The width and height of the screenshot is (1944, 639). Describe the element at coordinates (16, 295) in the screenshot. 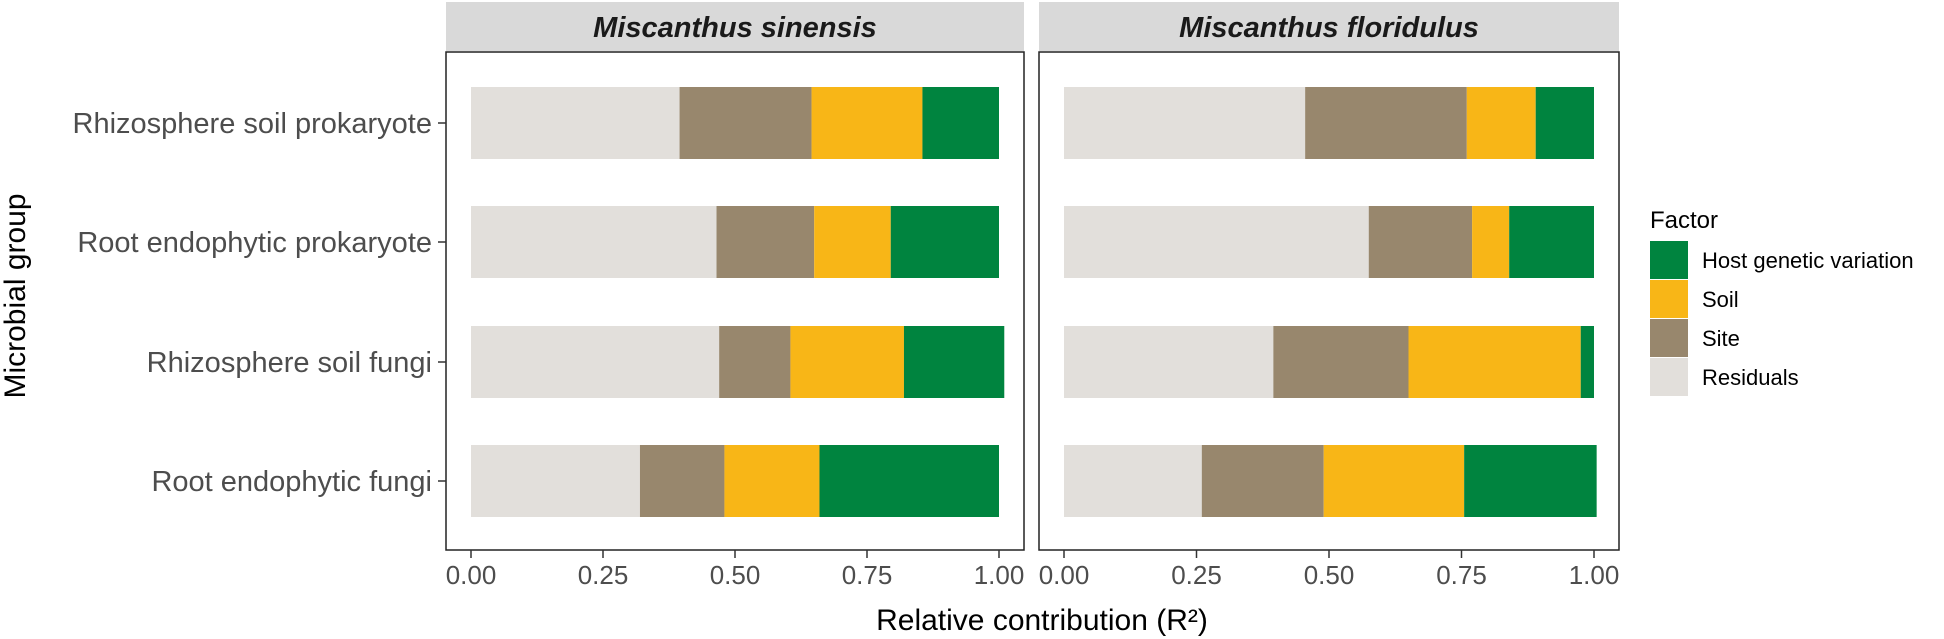

I see `y-axis-title: Microbial group` at that location.